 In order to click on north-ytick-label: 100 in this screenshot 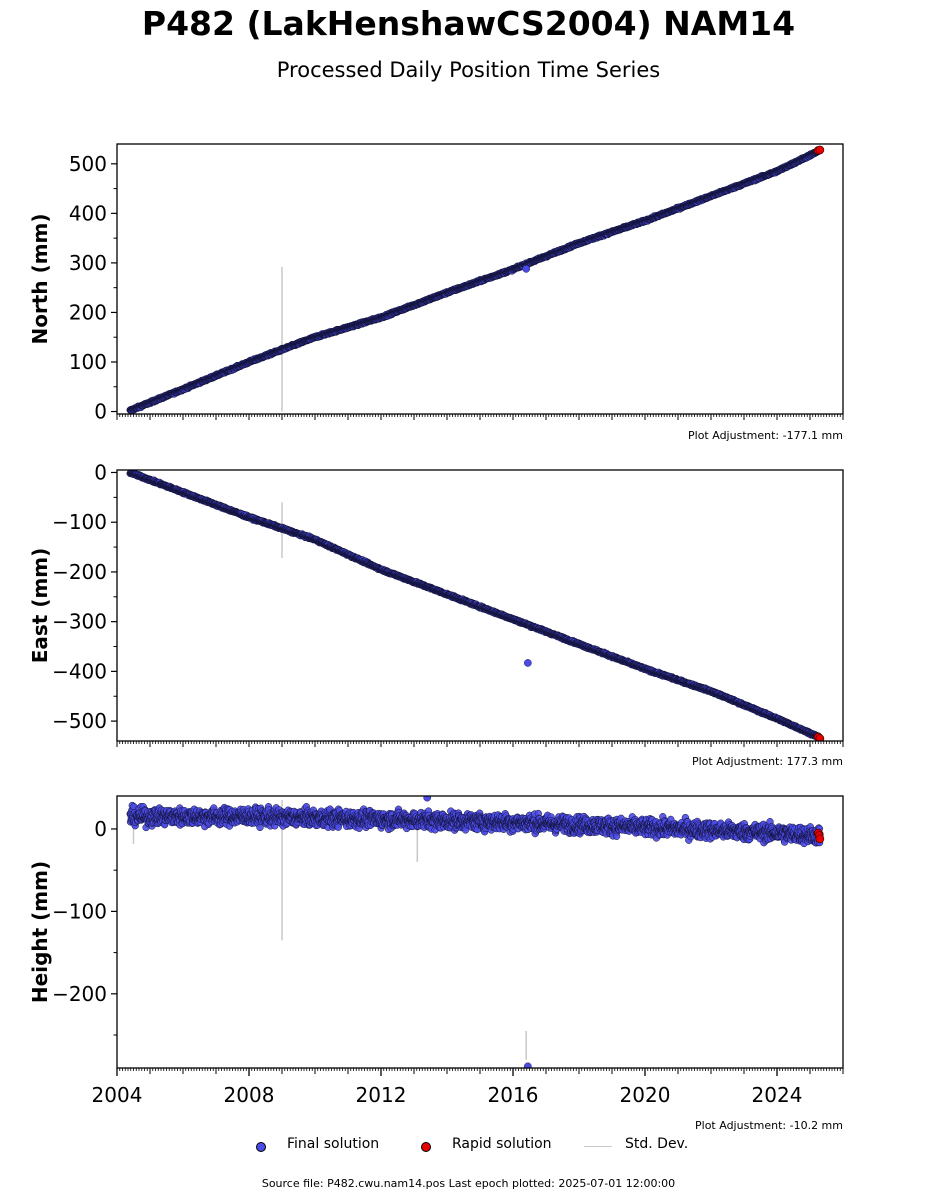, I will do `click(88, 362)`.